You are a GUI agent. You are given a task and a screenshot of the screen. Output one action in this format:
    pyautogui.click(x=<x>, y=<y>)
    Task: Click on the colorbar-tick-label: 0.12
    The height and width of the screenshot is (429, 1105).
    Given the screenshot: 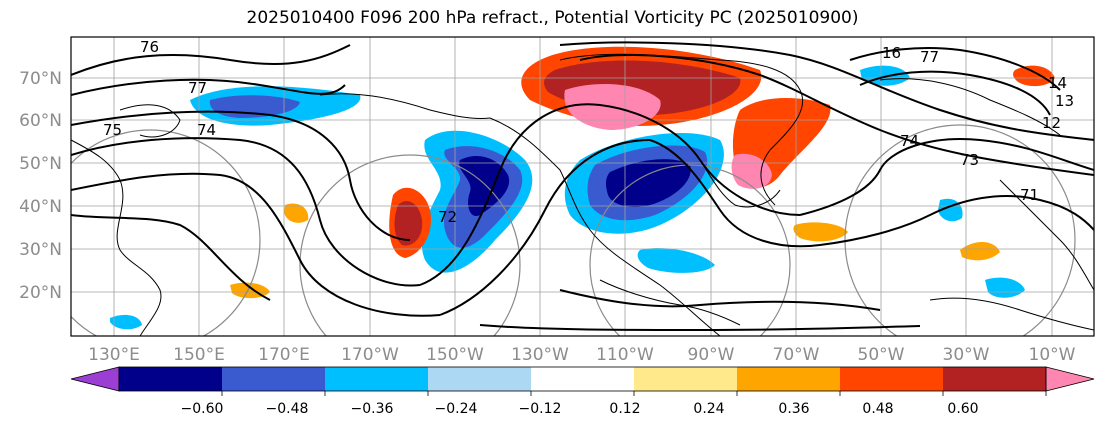 What is the action you would take?
    pyautogui.click(x=624, y=409)
    